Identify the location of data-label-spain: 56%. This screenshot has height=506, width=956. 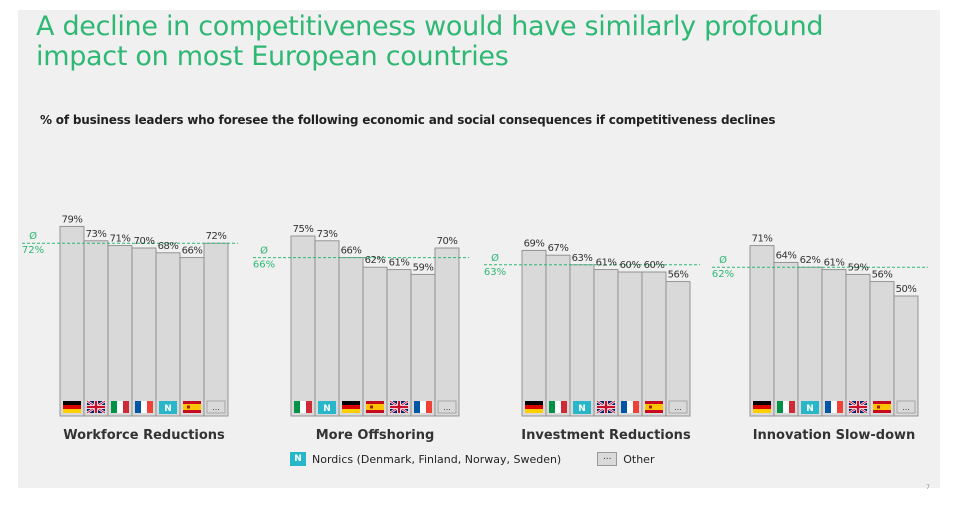
(882, 275).